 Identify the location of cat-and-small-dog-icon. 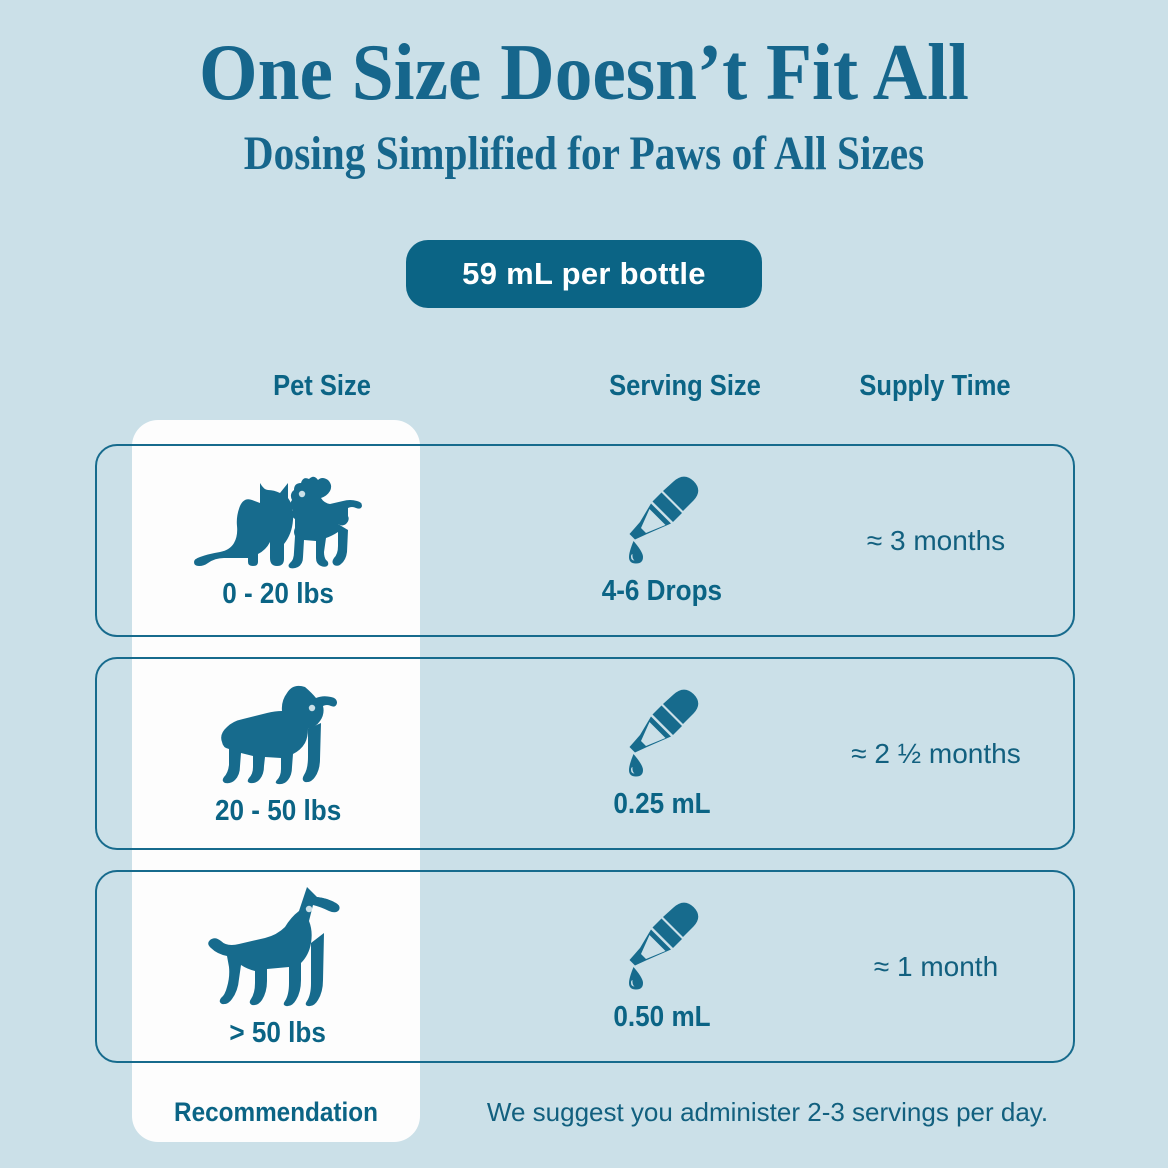
(278, 520).